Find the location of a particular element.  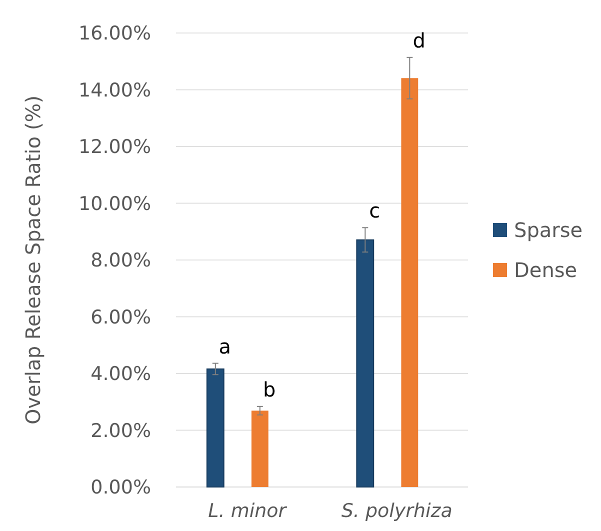

y-tick-label: 8.00% is located at coordinates (120, 261).